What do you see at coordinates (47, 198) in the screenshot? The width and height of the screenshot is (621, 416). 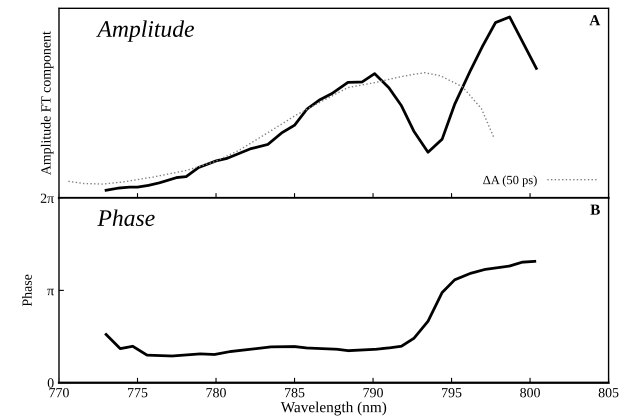 I see `y-tick-label: 2π` at bounding box center [47, 198].